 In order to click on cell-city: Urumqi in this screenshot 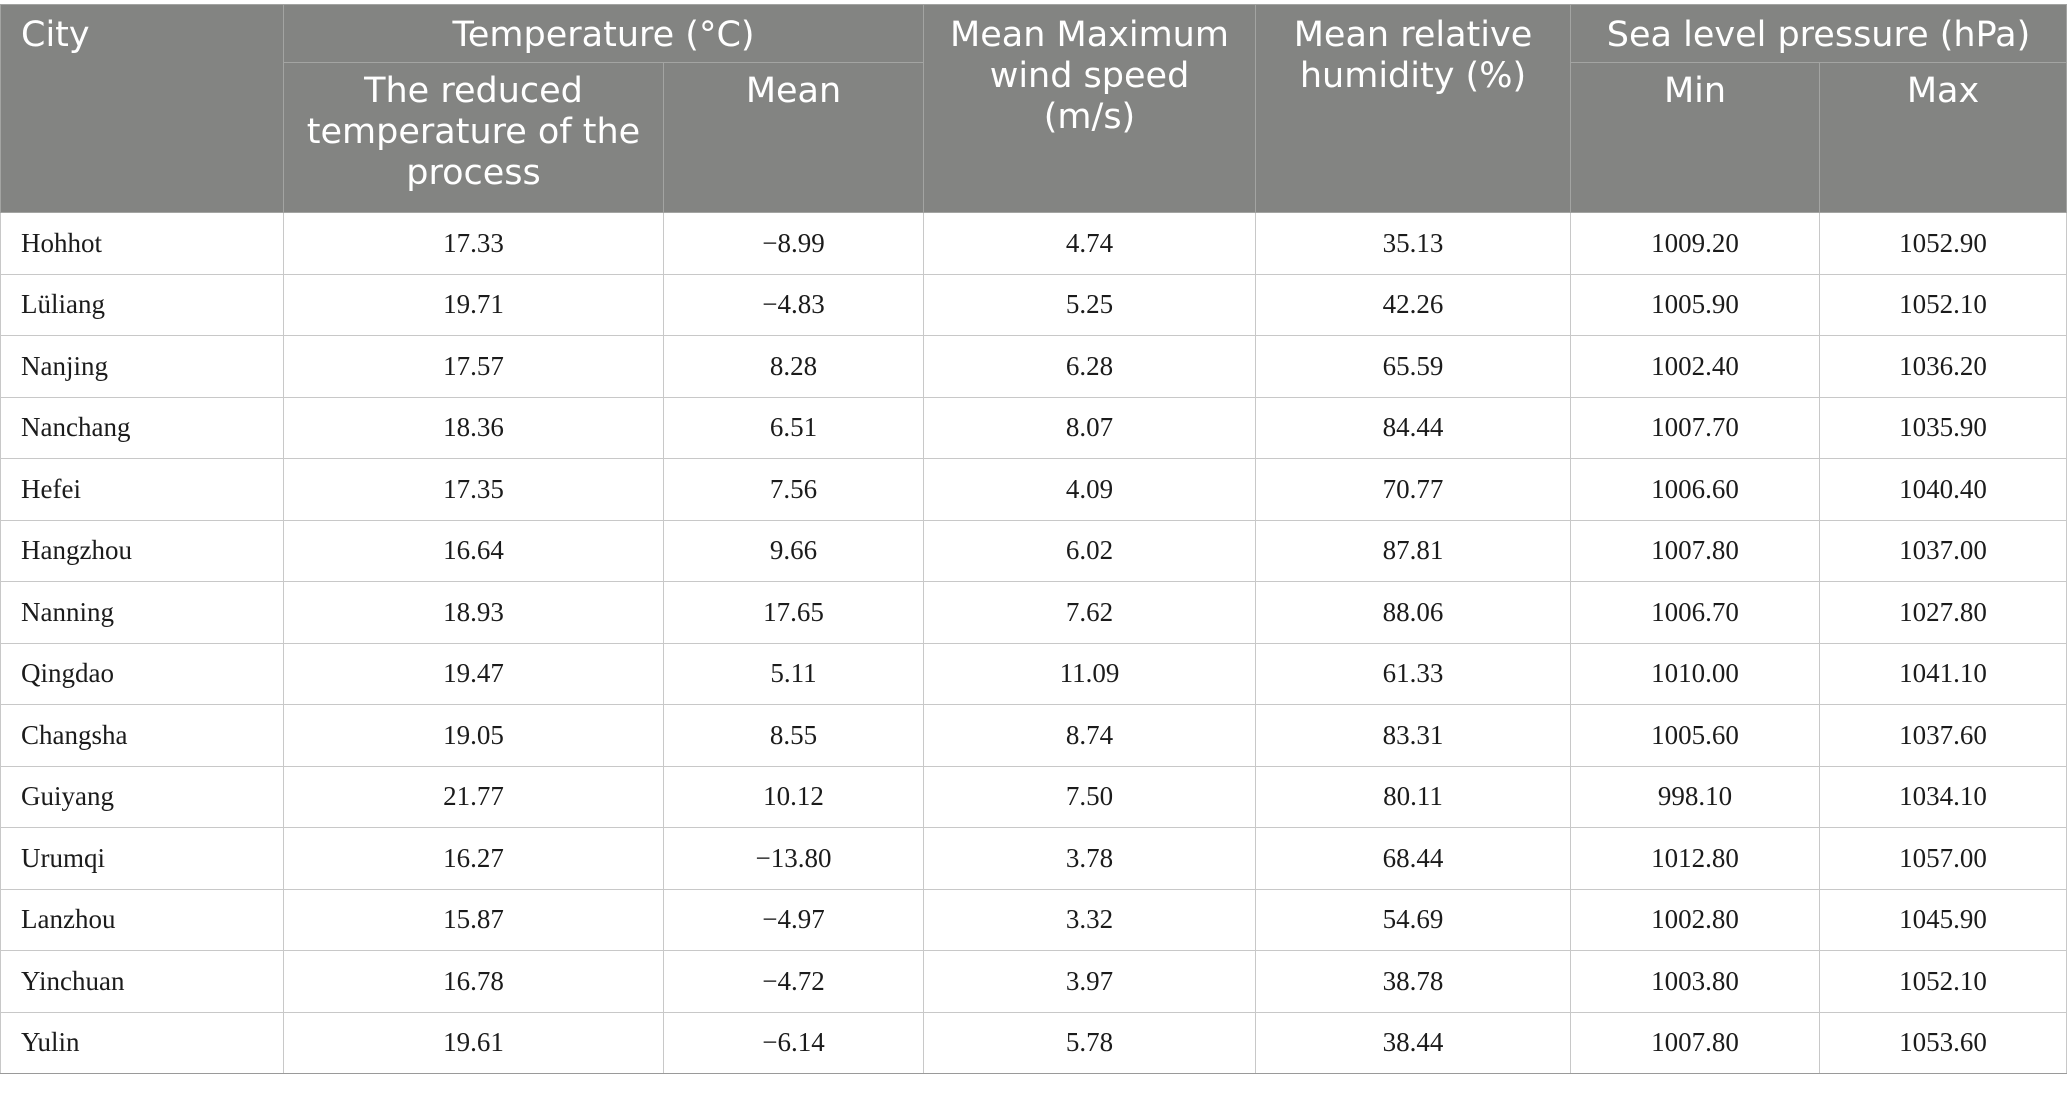, I will do `click(142, 858)`.